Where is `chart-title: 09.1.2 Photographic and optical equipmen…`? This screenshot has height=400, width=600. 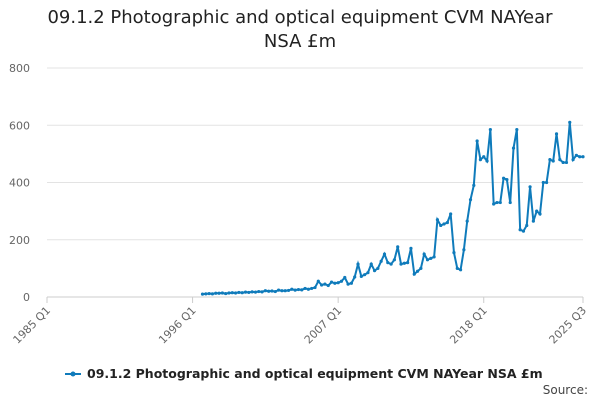 chart-title: 09.1.2 Photographic and optical equipmen… is located at coordinates (300, 29).